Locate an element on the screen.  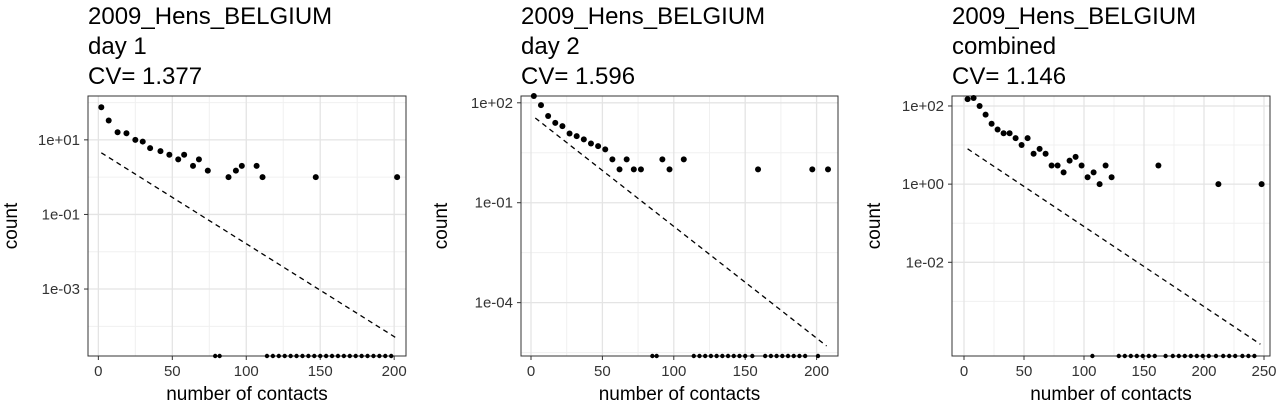
panel-title-line: CV= 1.146 is located at coordinates (1009, 76).